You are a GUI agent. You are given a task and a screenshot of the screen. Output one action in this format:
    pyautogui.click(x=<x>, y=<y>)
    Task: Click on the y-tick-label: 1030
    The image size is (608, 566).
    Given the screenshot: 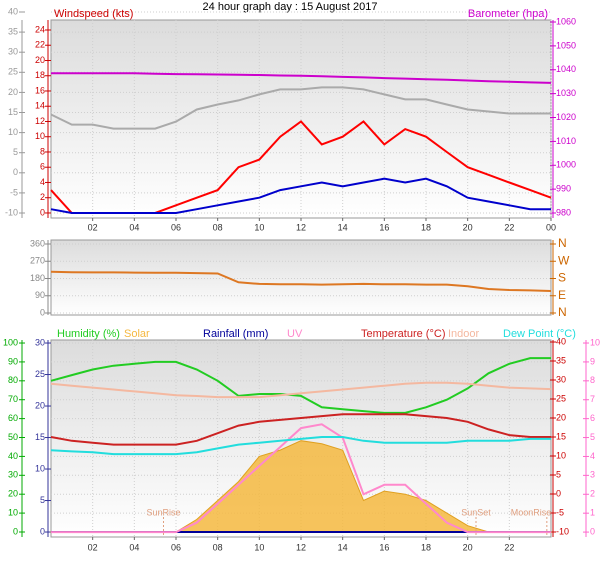 What is the action you would take?
    pyautogui.click(x=566, y=93)
    